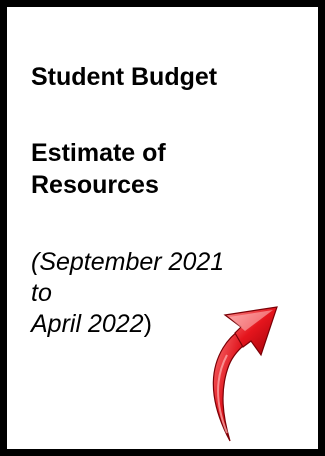  I want to click on period-close-paren: ), so click(147, 324).